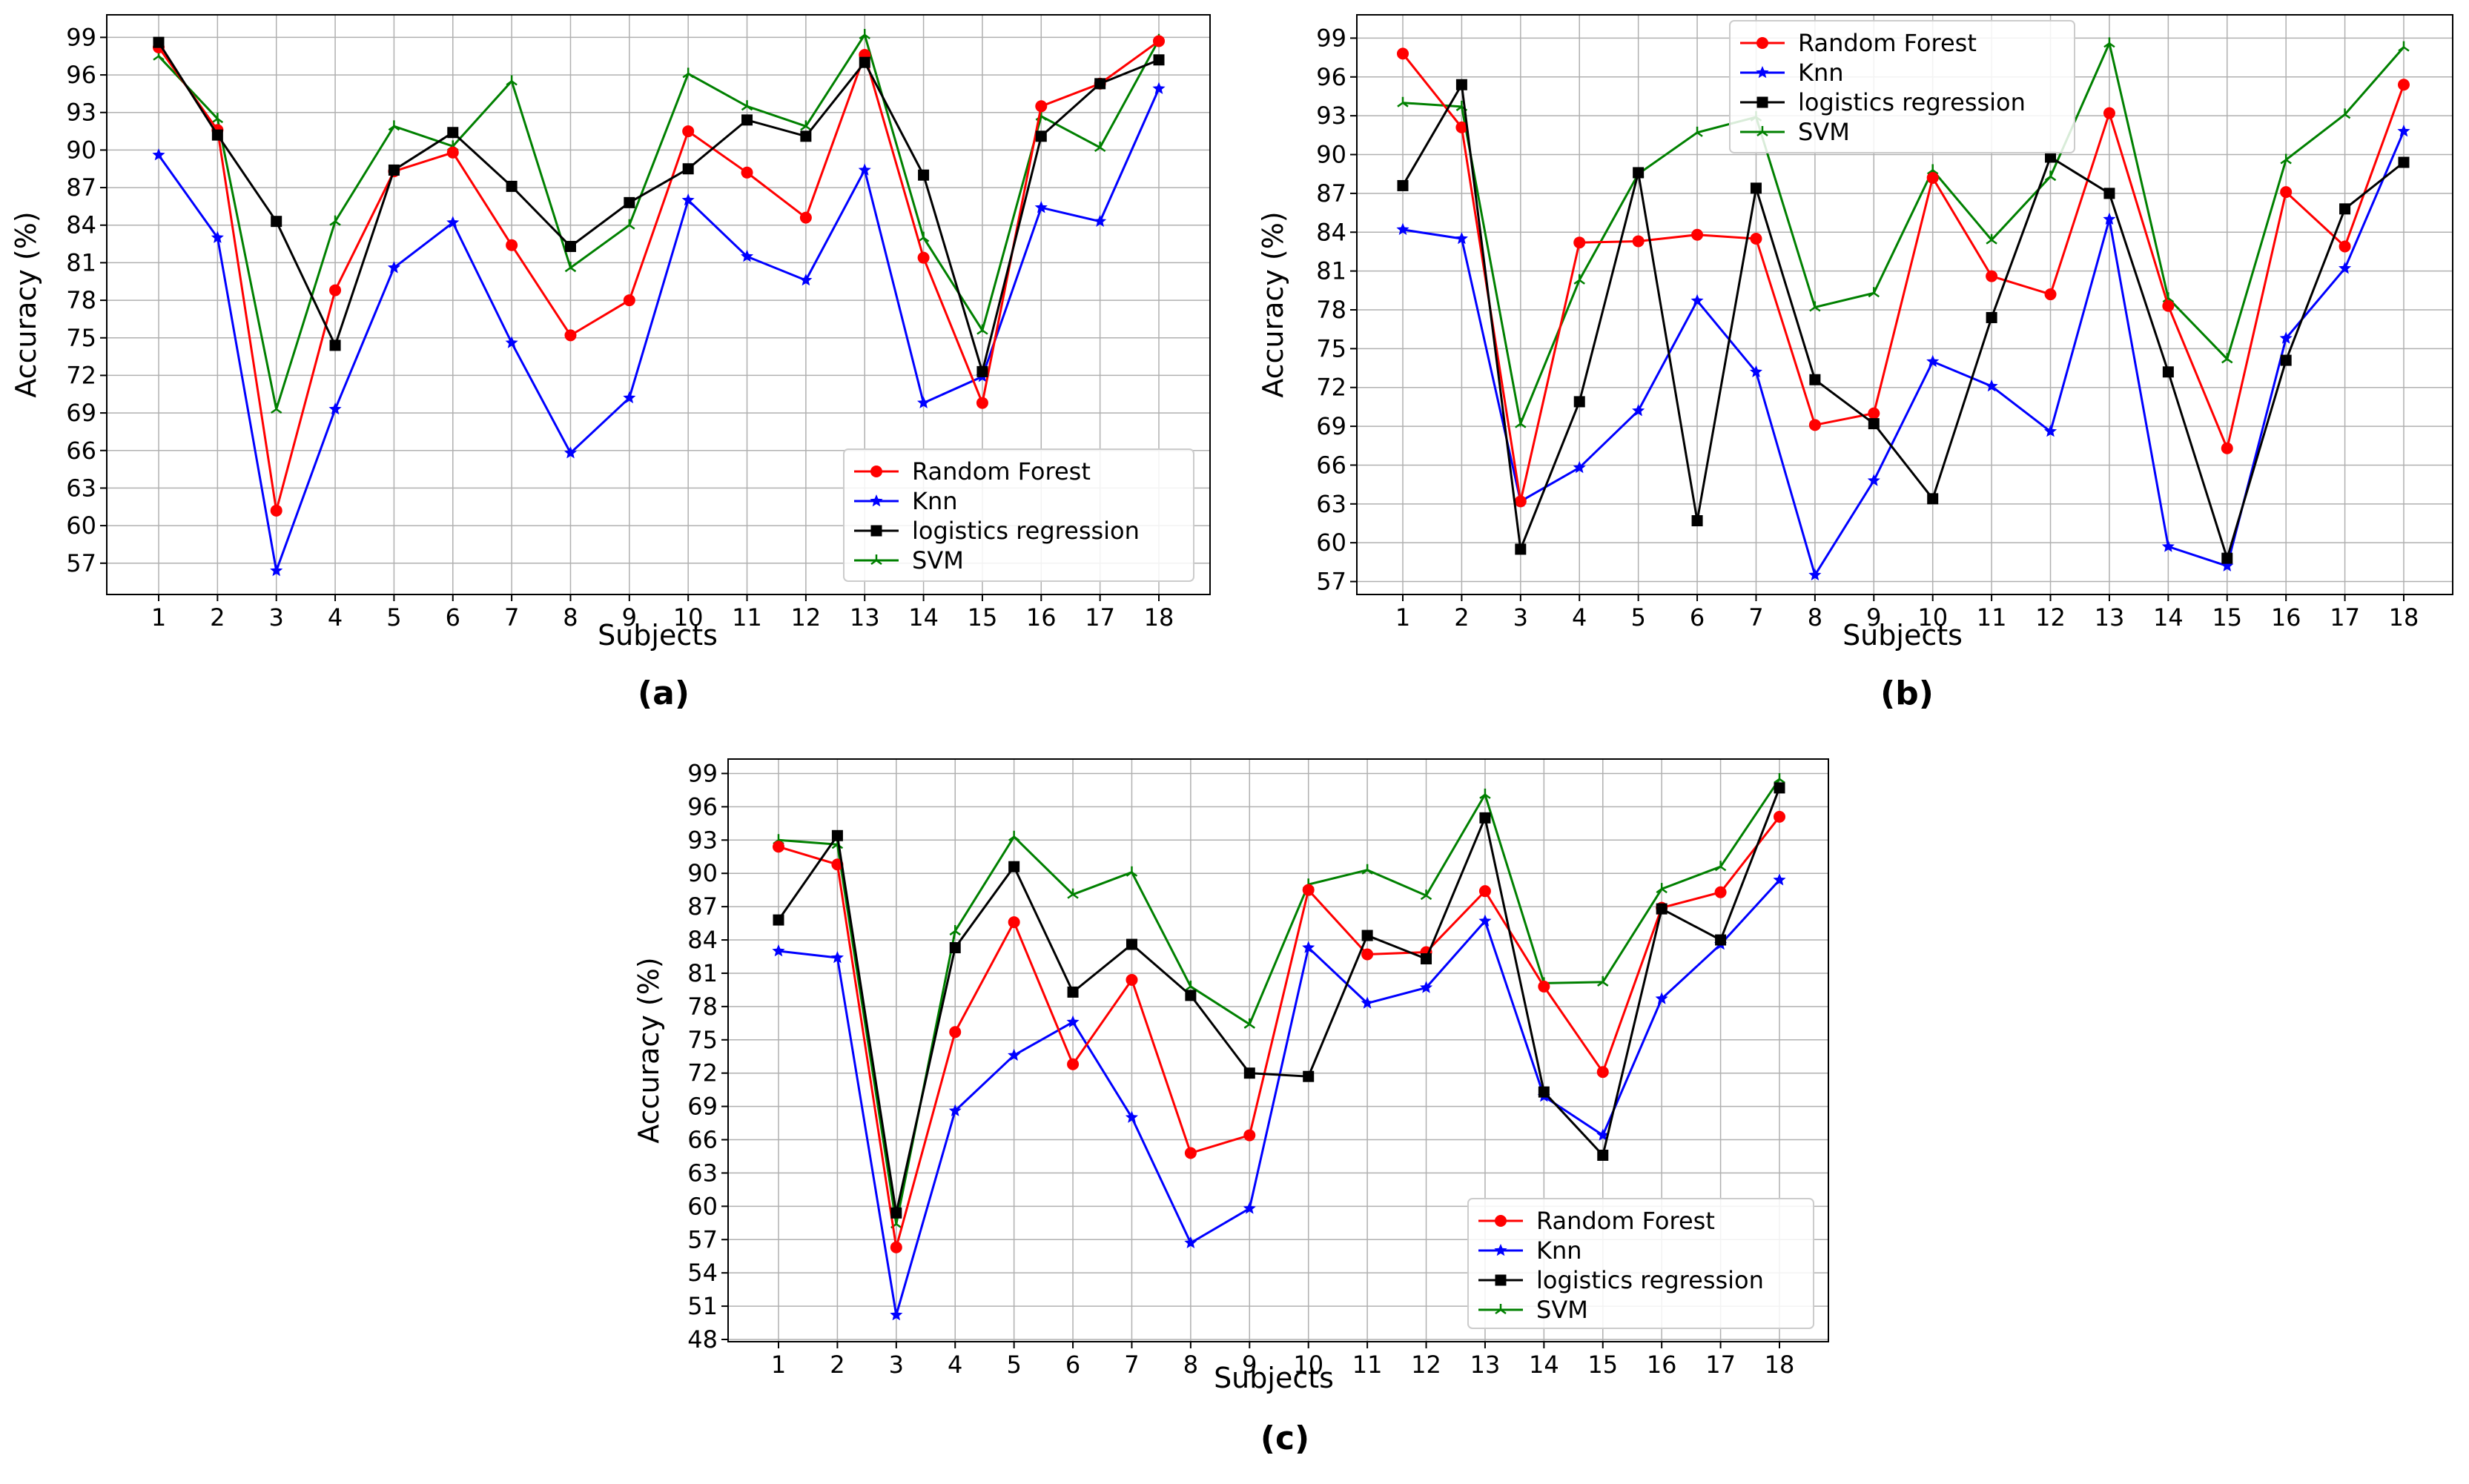 The height and width of the screenshot is (1484, 2469). I want to click on series-logistics-regression, so click(659, 206).